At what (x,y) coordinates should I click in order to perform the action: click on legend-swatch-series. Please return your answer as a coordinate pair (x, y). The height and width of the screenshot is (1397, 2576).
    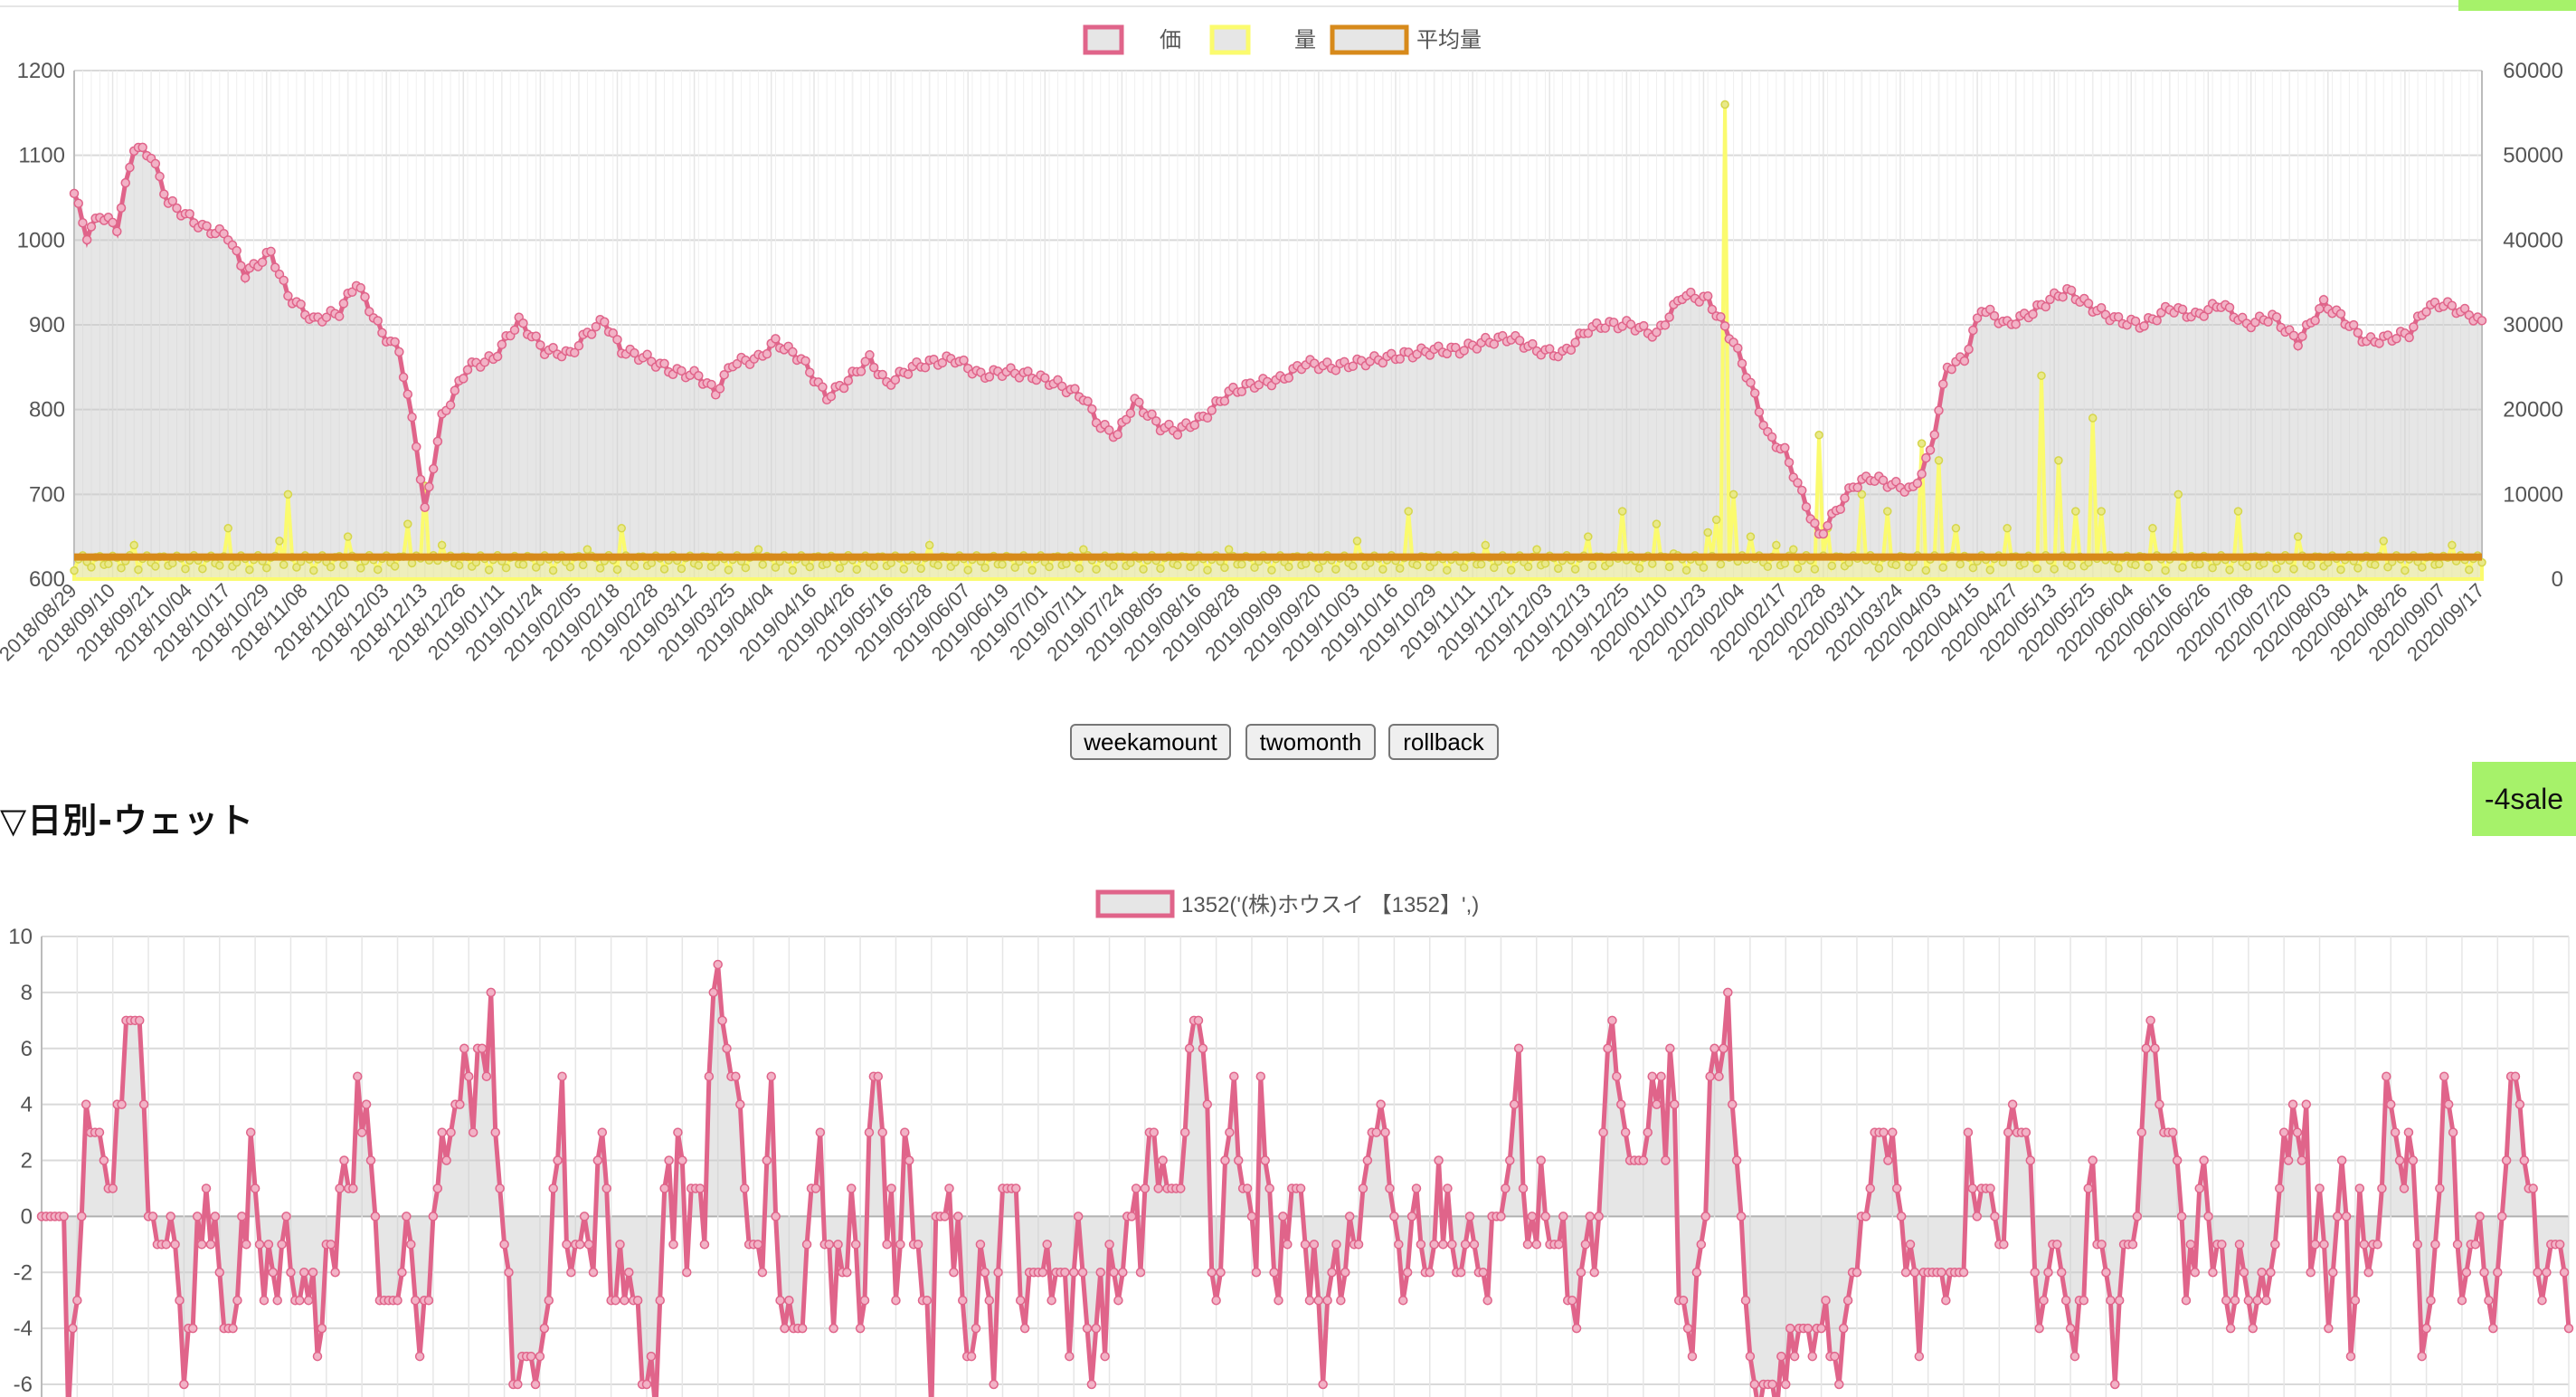
    Looking at the image, I should click on (1135, 903).